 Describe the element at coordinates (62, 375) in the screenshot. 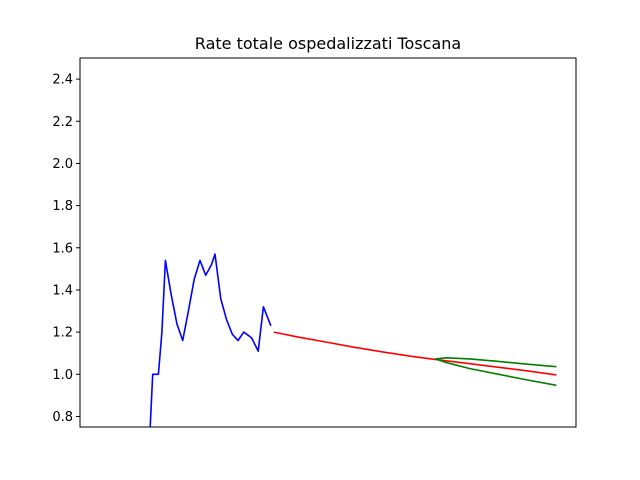

I see `y-tick-label: 1.0` at that location.